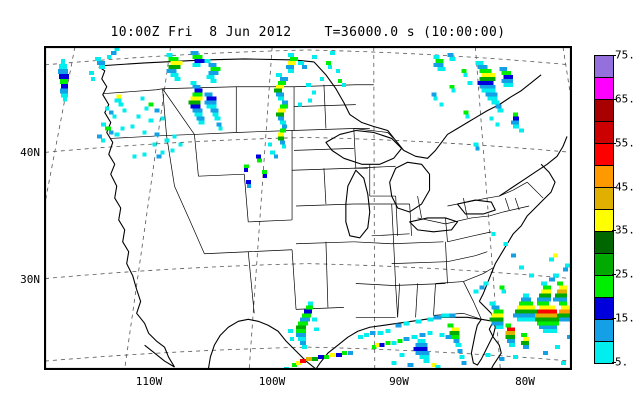  What do you see at coordinates (272, 381) in the screenshot?
I see `x-axis-tick-100w: 100W` at bounding box center [272, 381].